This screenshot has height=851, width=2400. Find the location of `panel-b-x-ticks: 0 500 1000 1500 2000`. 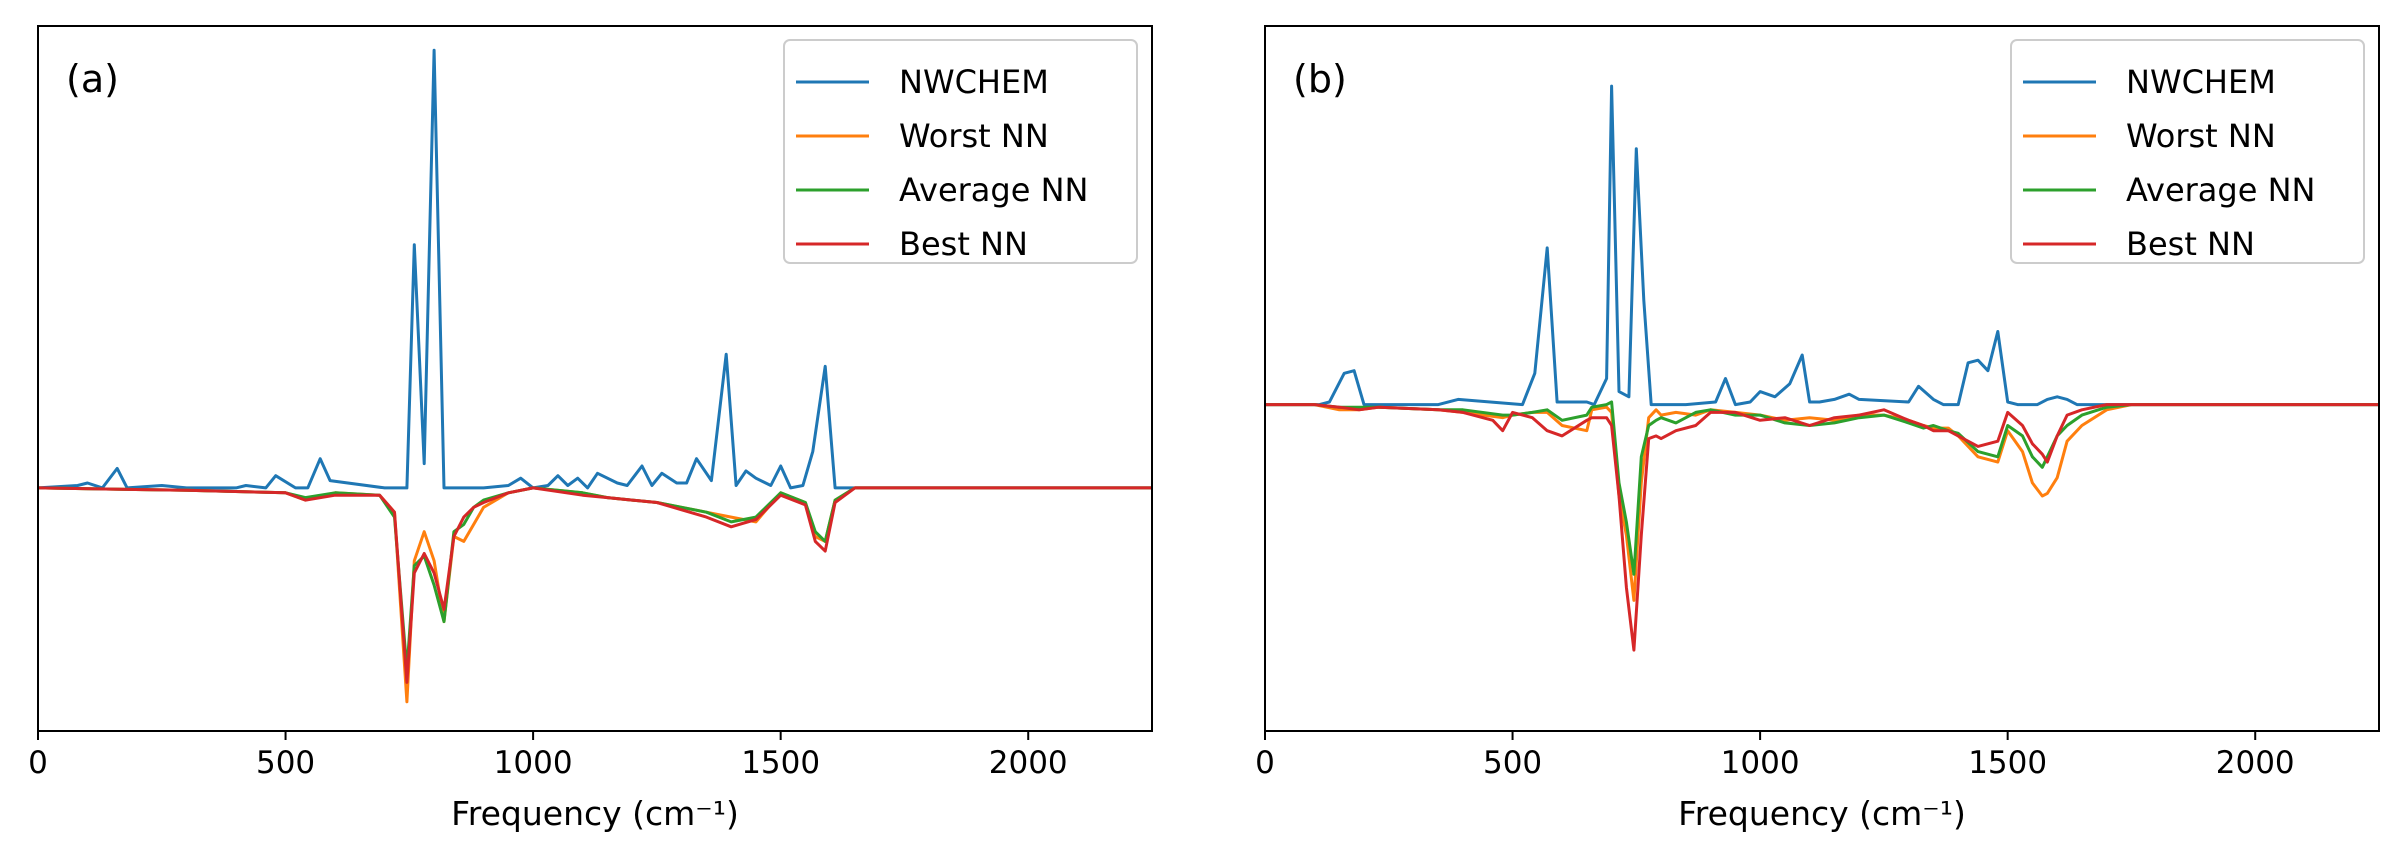

panel-b-x-ticks: 0 500 1000 1500 2000 is located at coordinates (1775, 756).